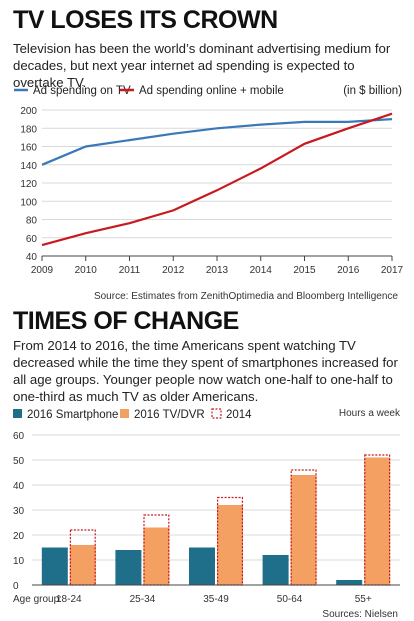  I want to click on x-tick-label: 2015, so click(304, 270).